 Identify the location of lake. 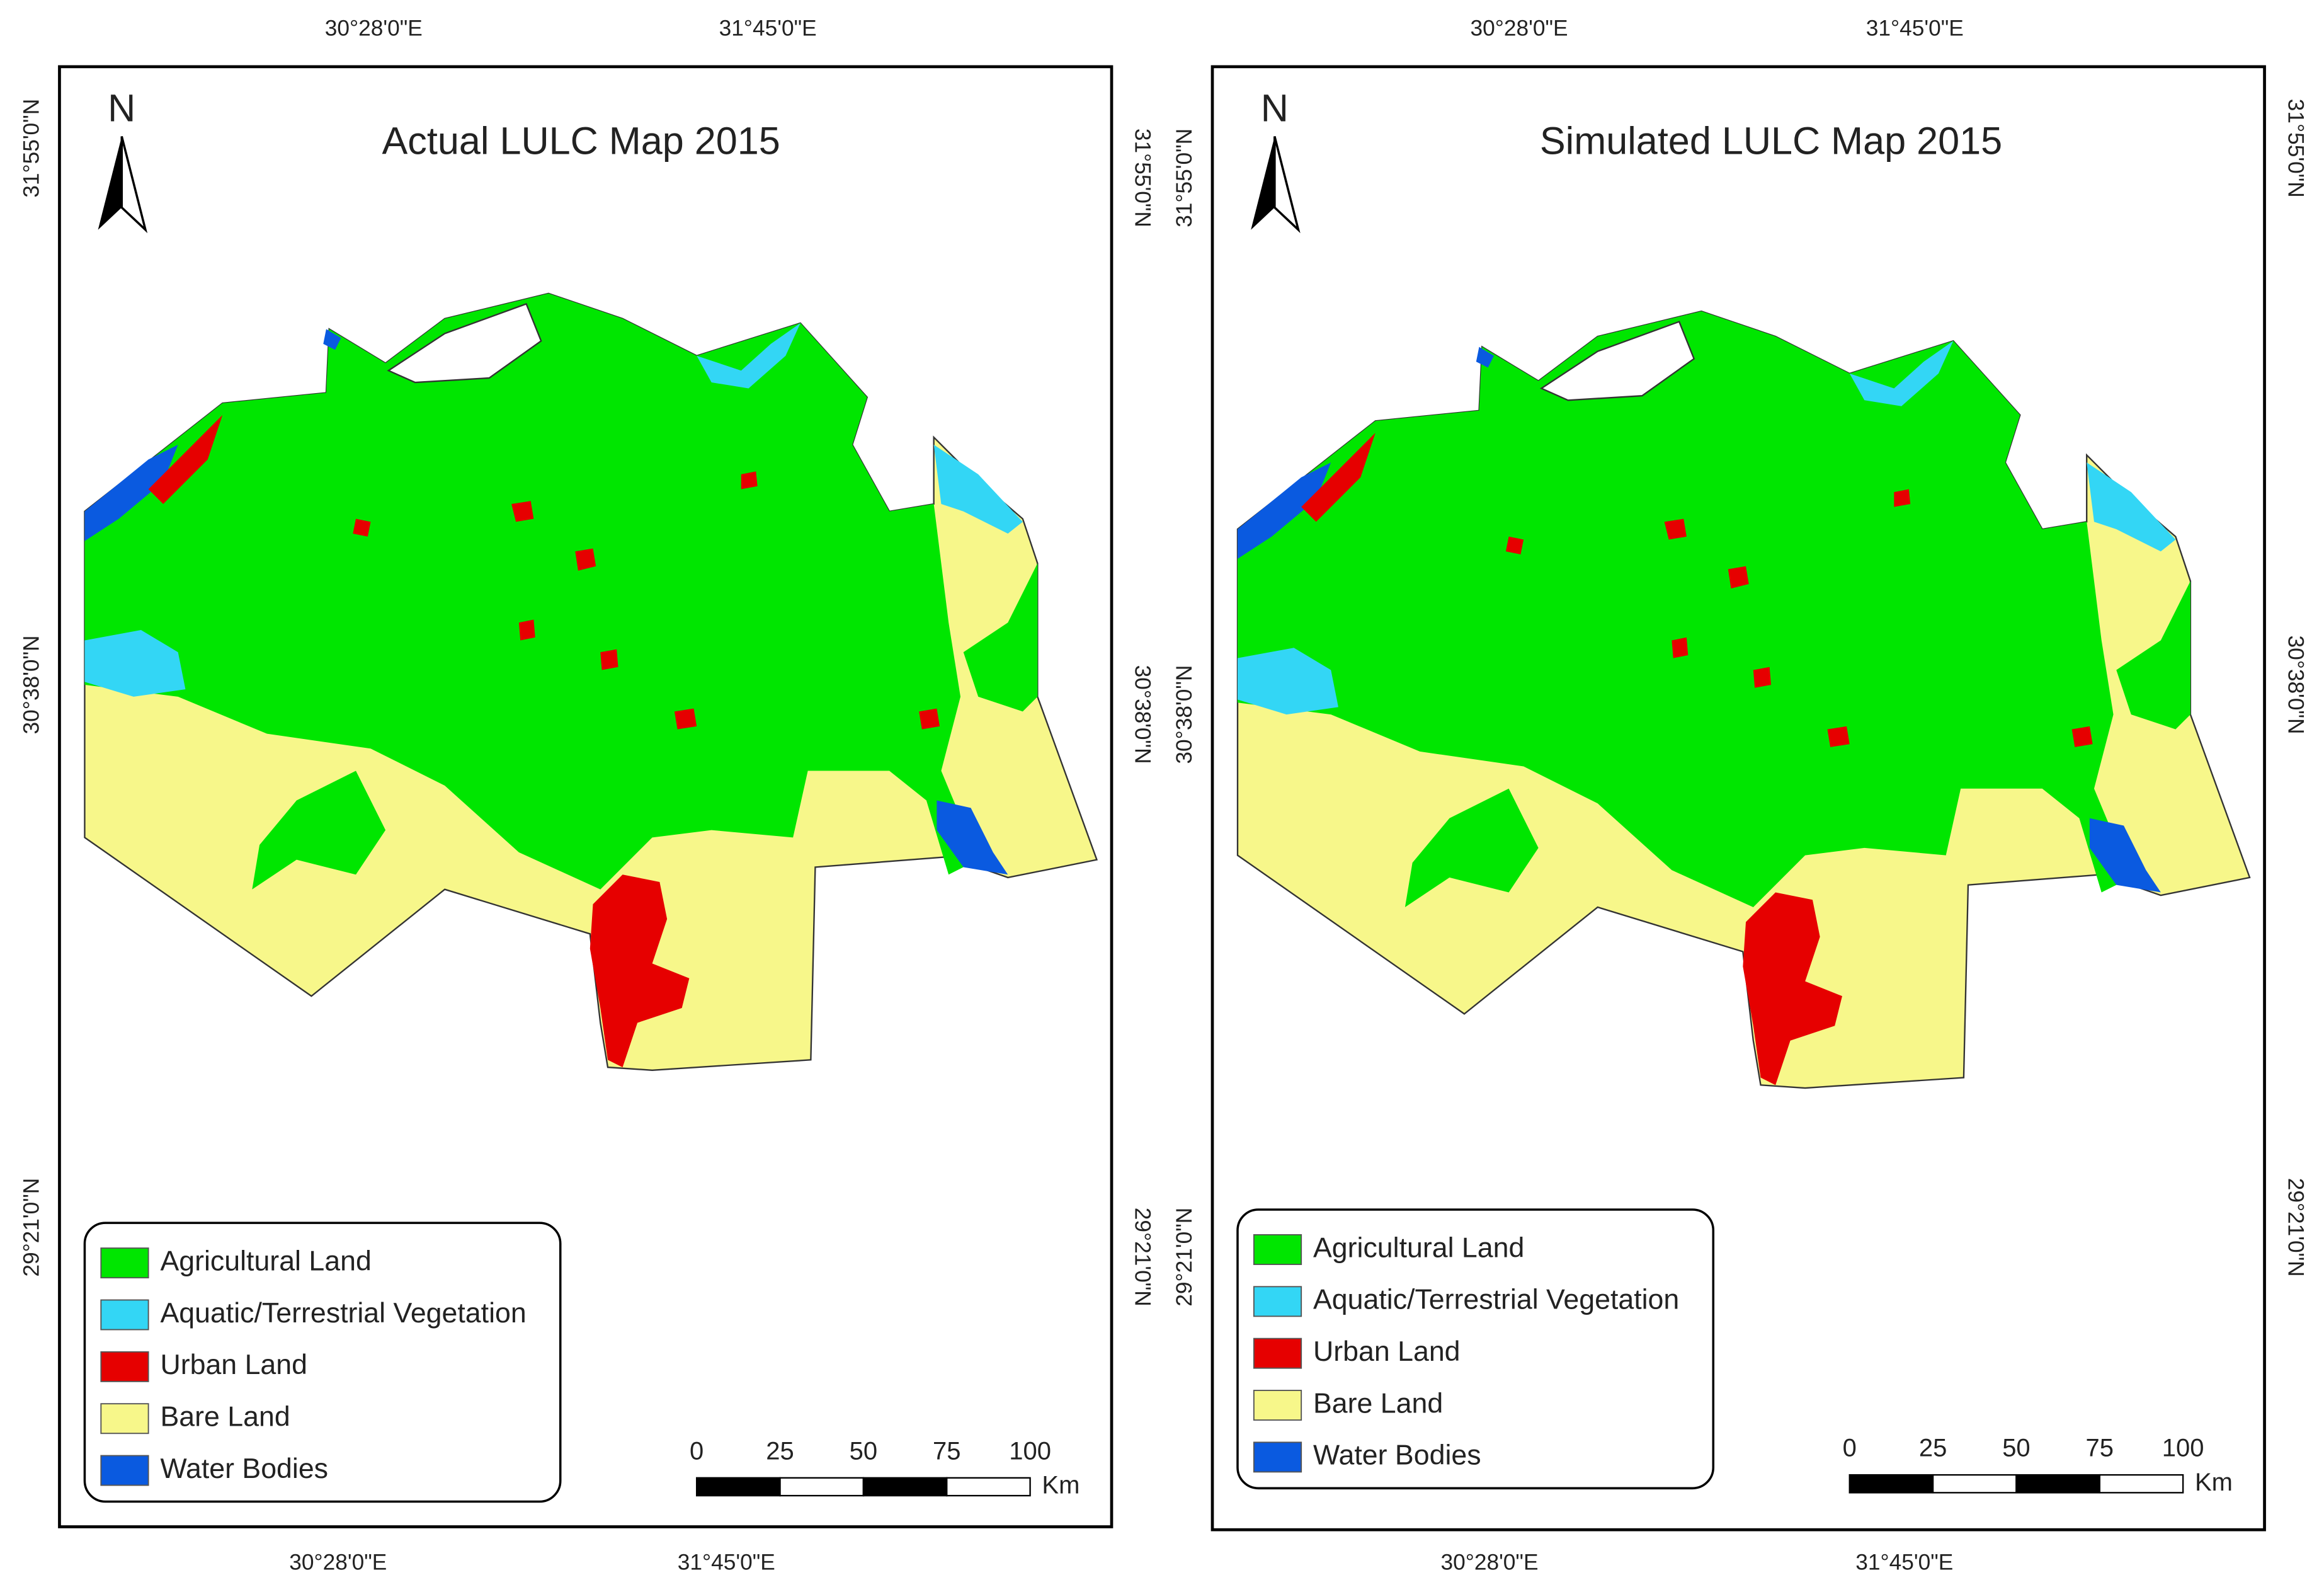
(465, 343).